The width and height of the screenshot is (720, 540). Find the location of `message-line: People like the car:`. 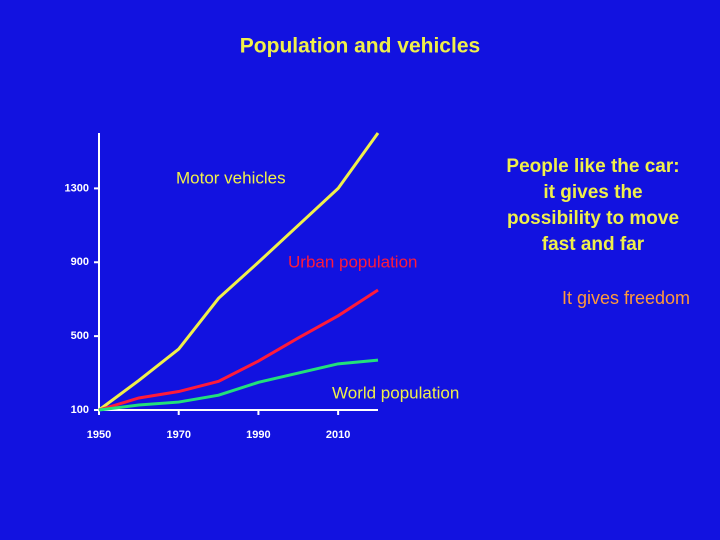

message-line: People like the car: is located at coordinates (592, 166).